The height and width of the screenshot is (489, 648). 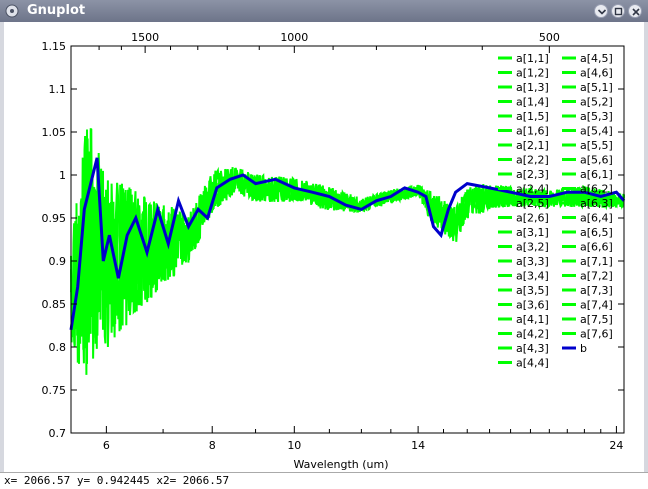 What do you see at coordinates (616, 445) in the screenshot?
I see `x-tick-label: 24` at bounding box center [616, 445].